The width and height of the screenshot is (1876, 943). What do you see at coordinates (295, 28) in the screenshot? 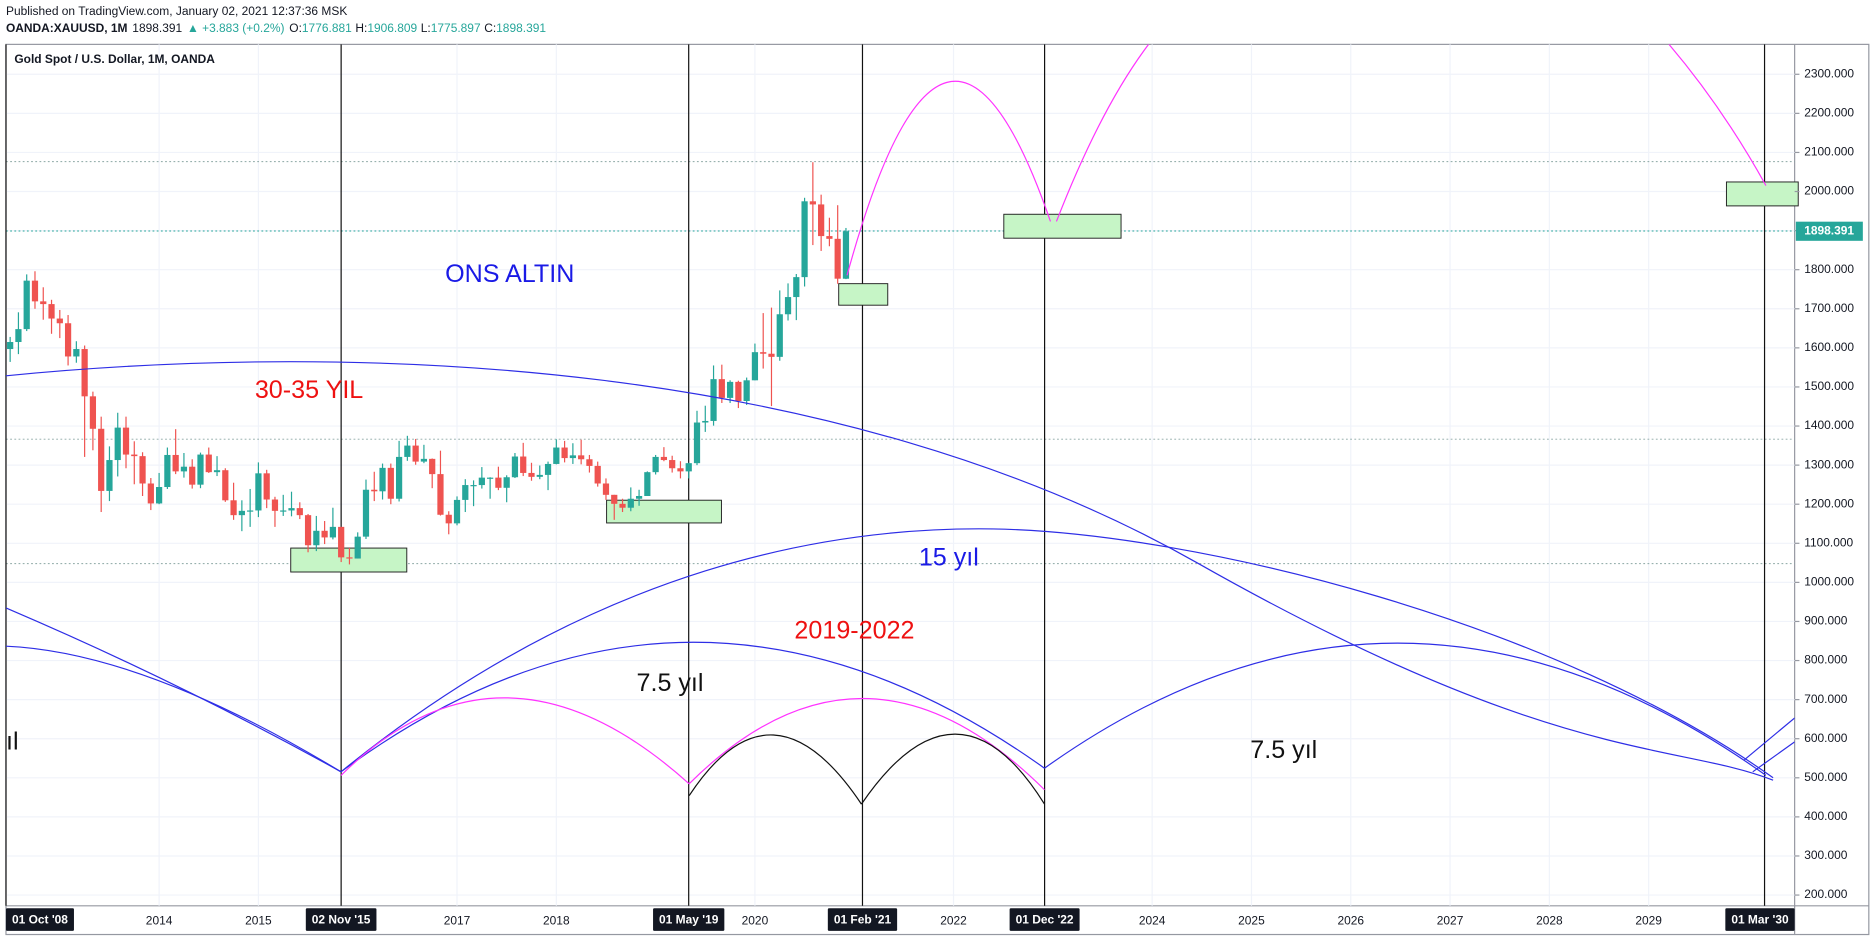
I see `open-label: O:` at bounding box center [295, 28].